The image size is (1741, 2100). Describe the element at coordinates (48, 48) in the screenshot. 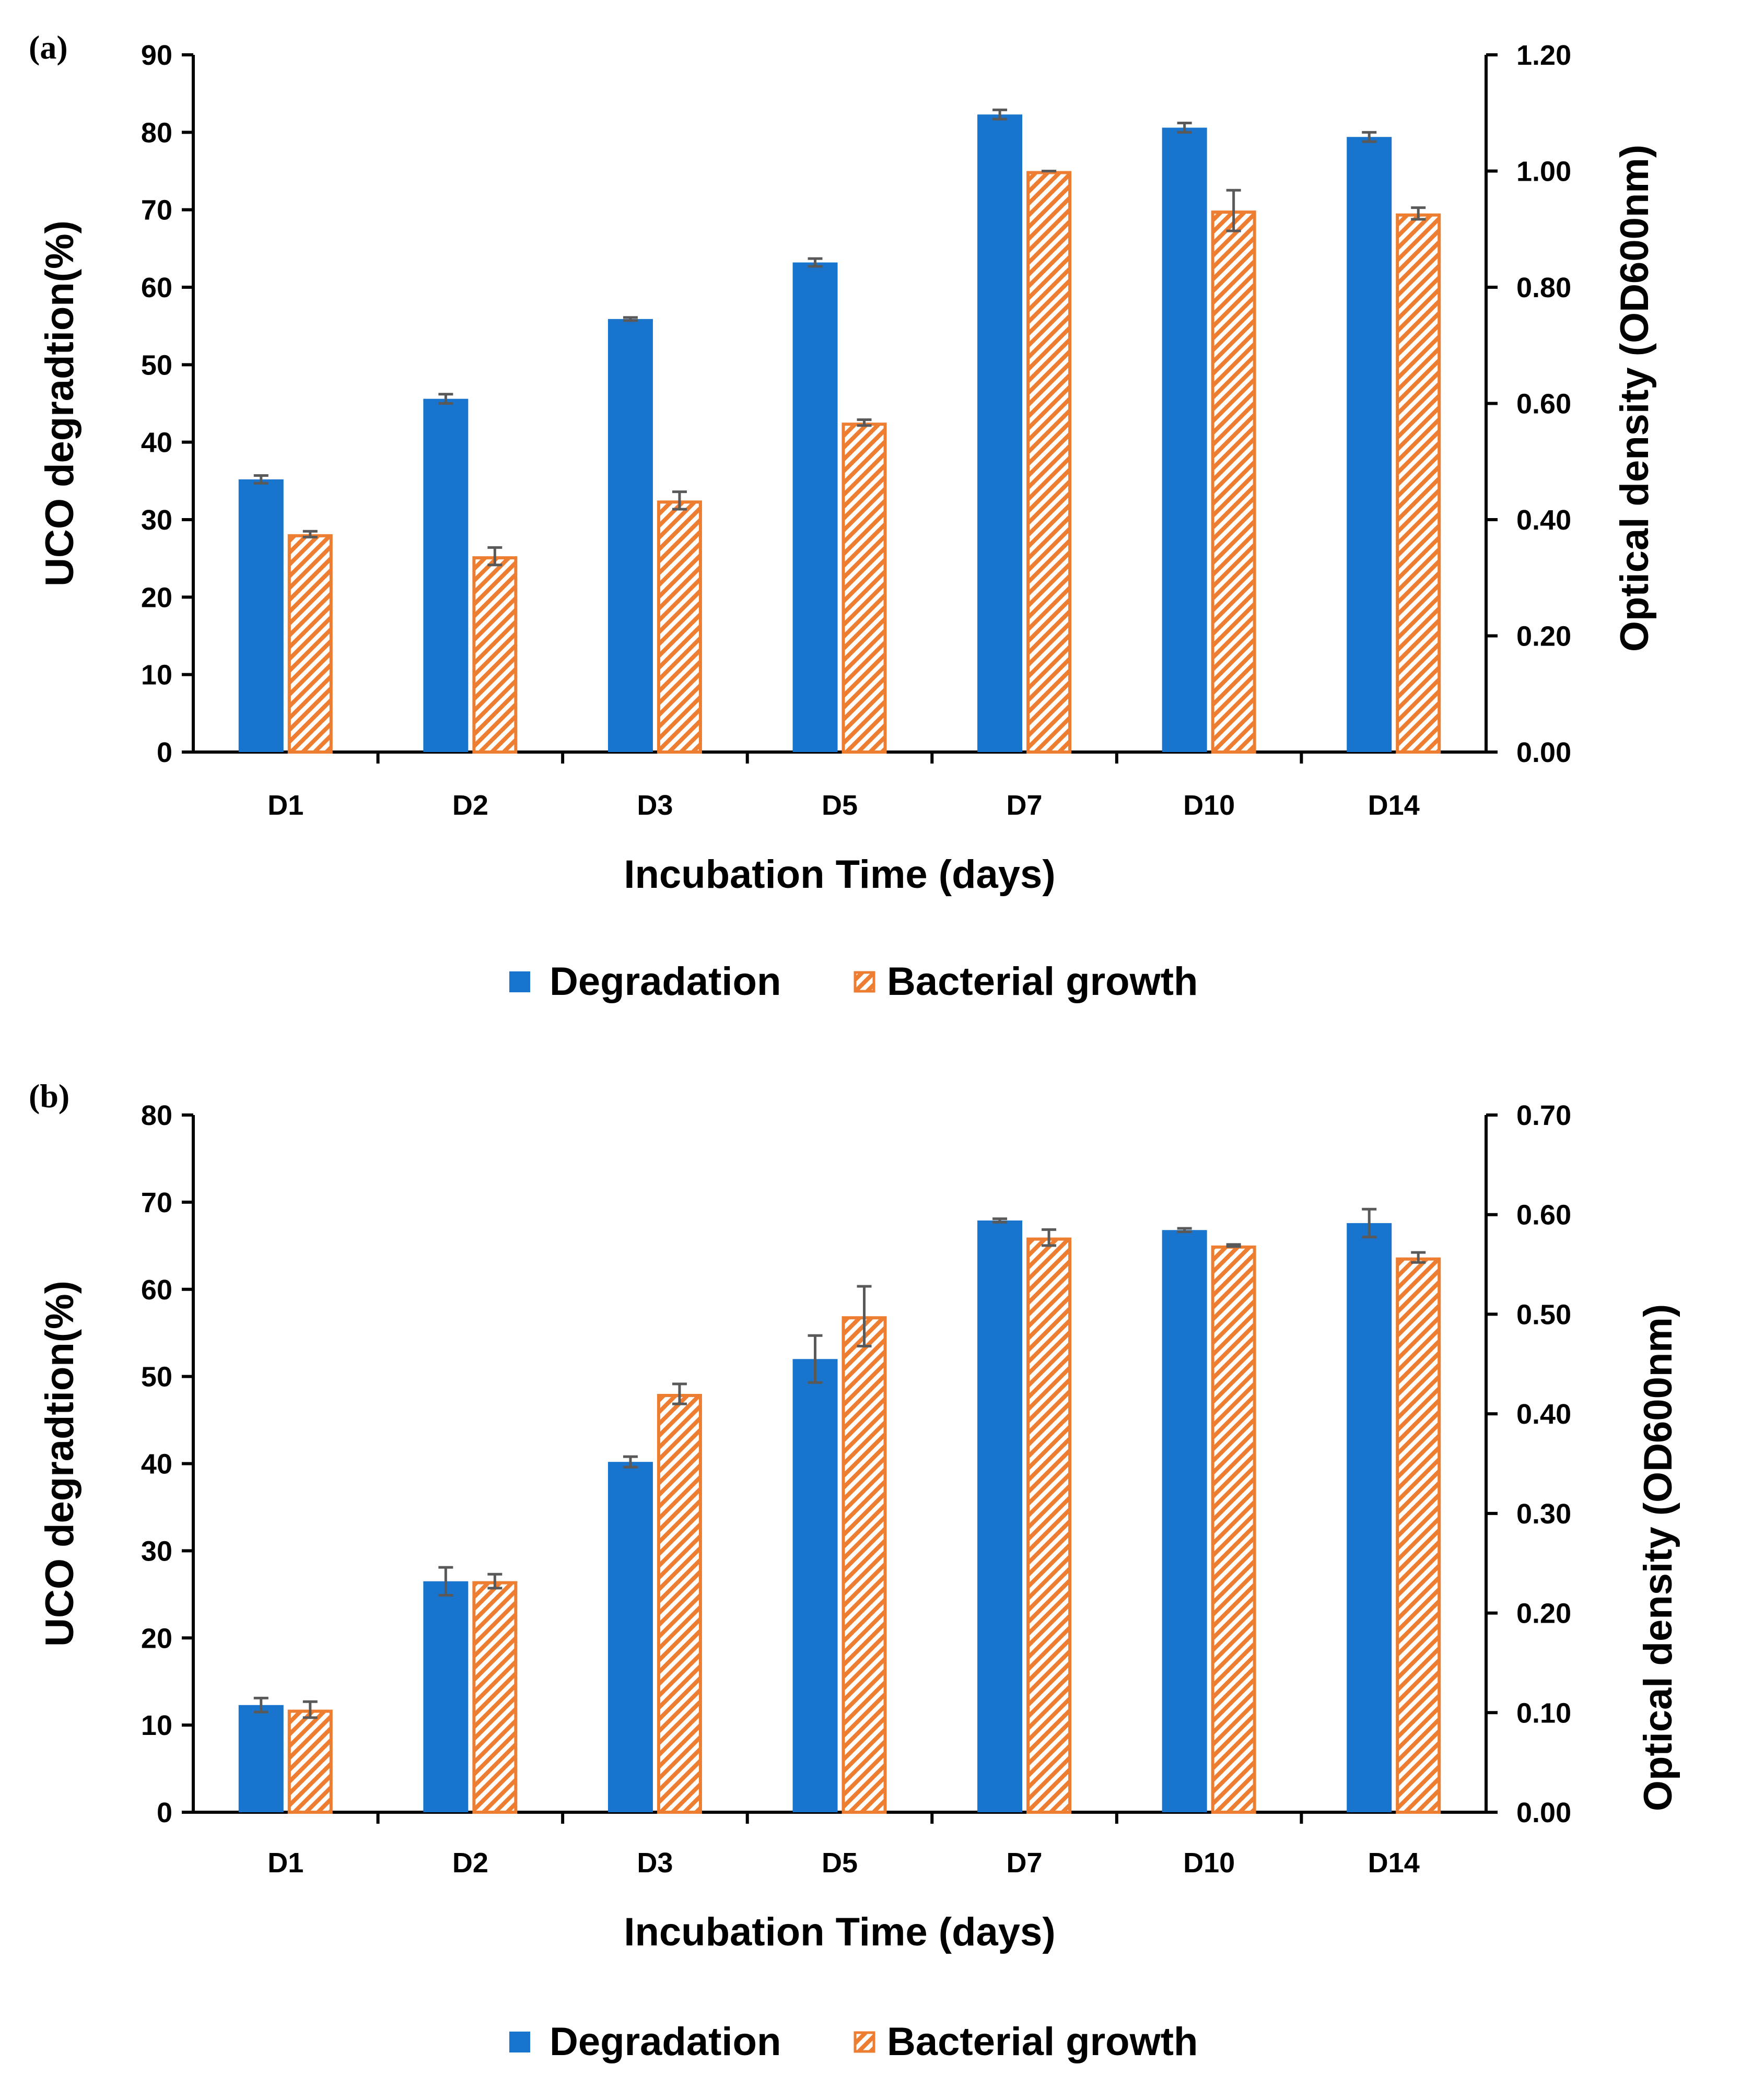

I see `panel-label: (a)` at that location.